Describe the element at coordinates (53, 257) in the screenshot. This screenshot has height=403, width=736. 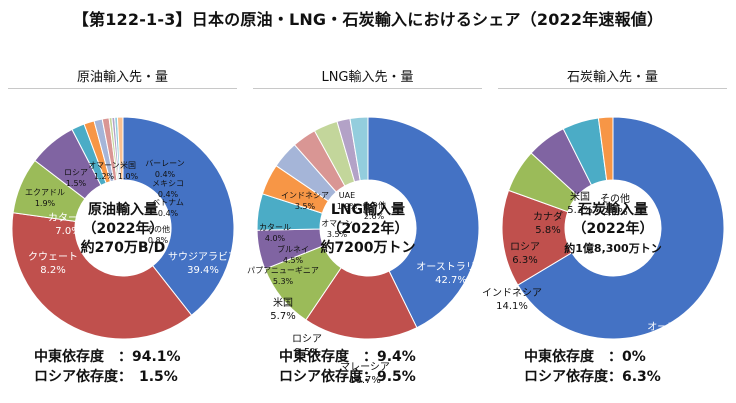
I see `slice-label: クウェート` at that location.